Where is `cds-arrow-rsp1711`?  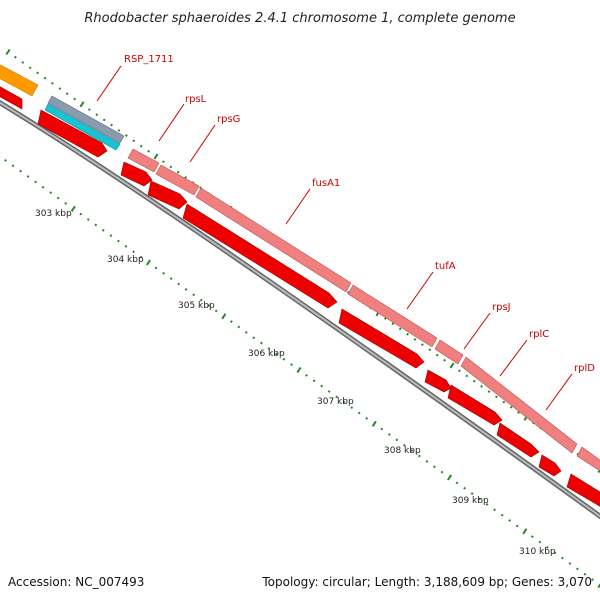
cds-arrow-rsp1711 is located at coordinates (72, 133).